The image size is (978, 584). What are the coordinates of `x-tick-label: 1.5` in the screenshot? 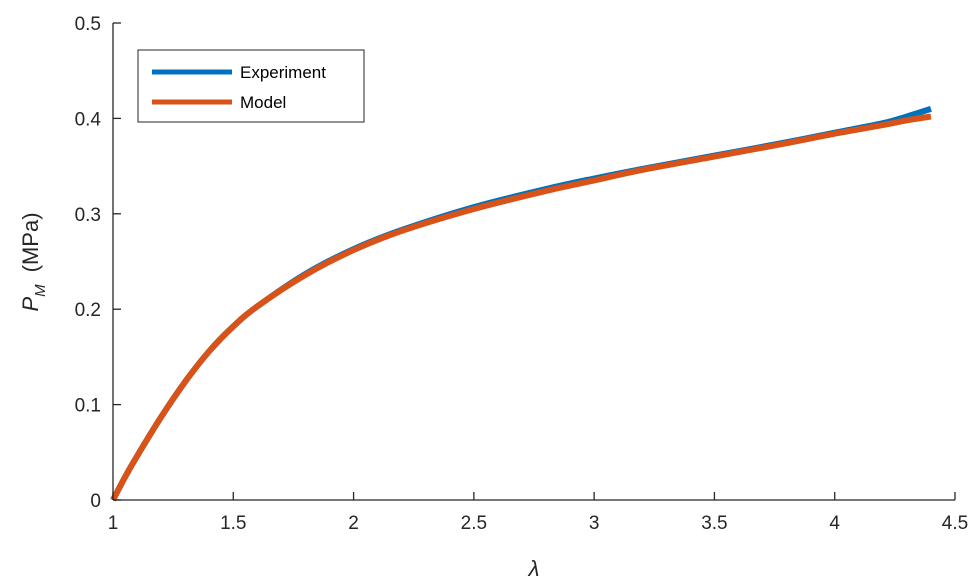 It's located at (233, 523).